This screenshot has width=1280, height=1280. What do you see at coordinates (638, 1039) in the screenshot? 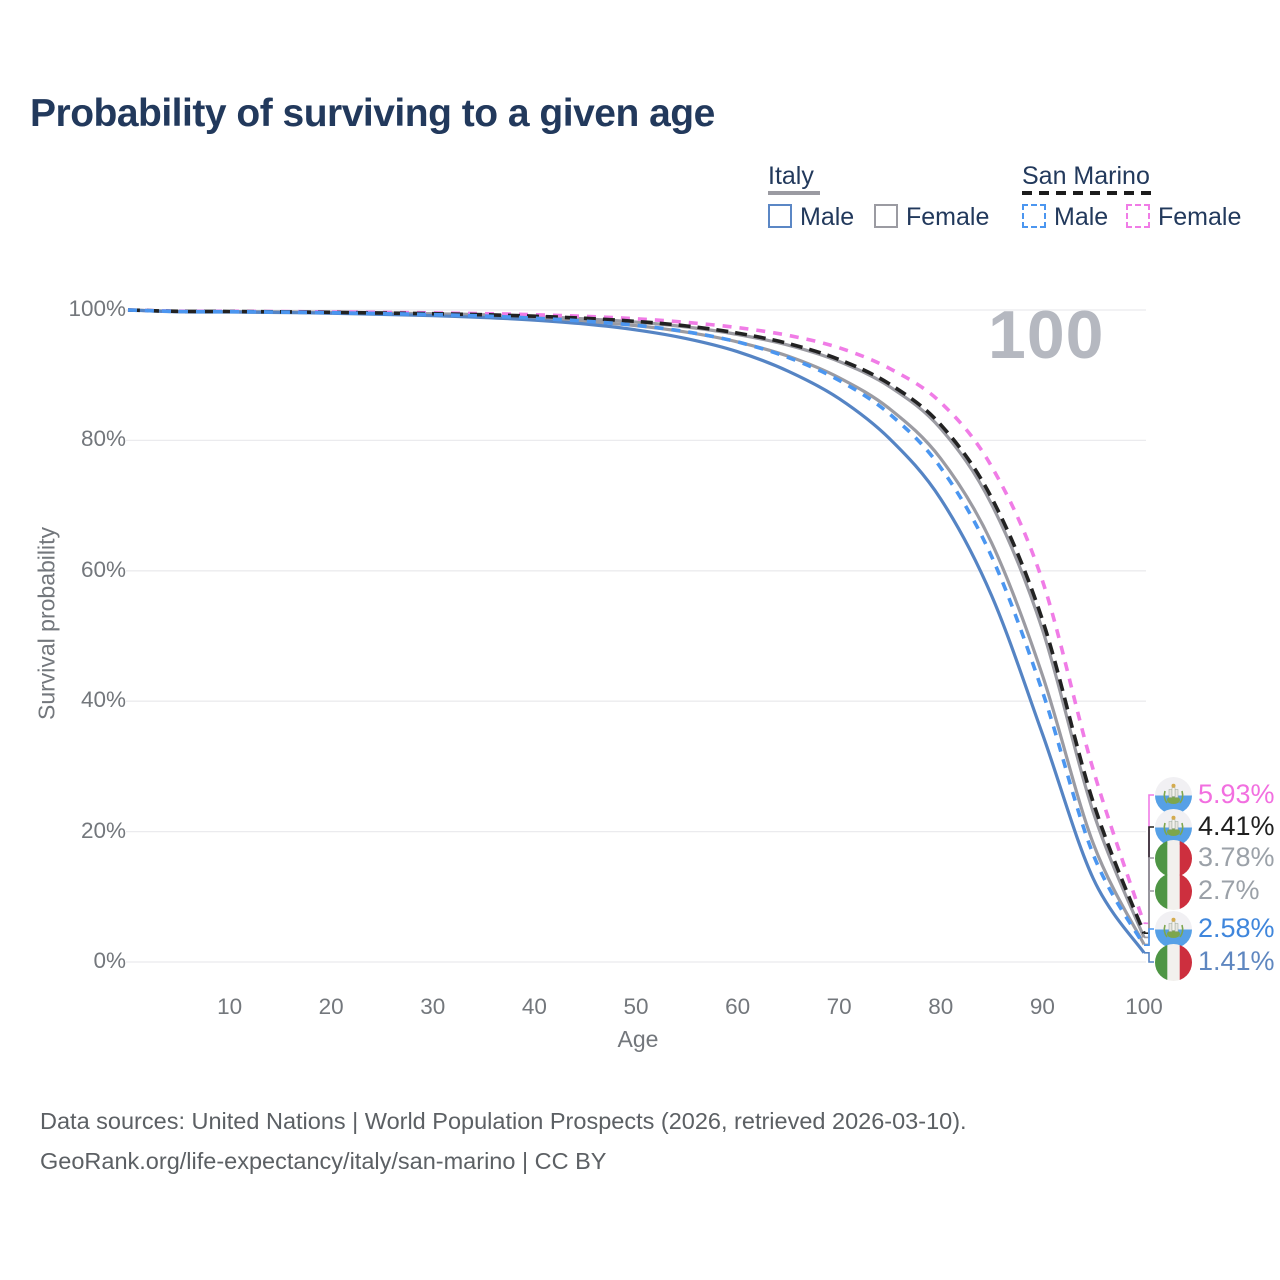
I see `x-axis-title: Age` at bounding box center [638, 1039].